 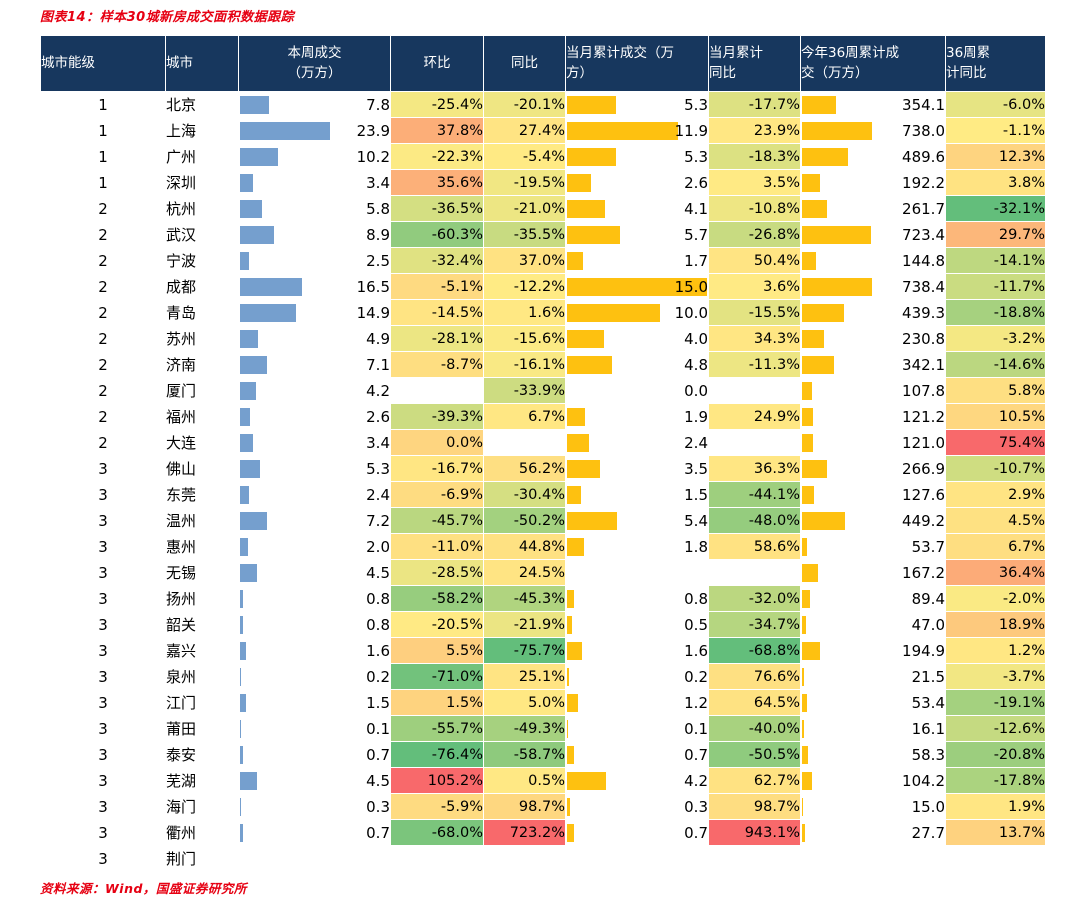 What do you see at coordinates (995, 364) in the screenshot?
I see `ytd-yoy-cell: -14.6%` at bounding box center [995, 364].